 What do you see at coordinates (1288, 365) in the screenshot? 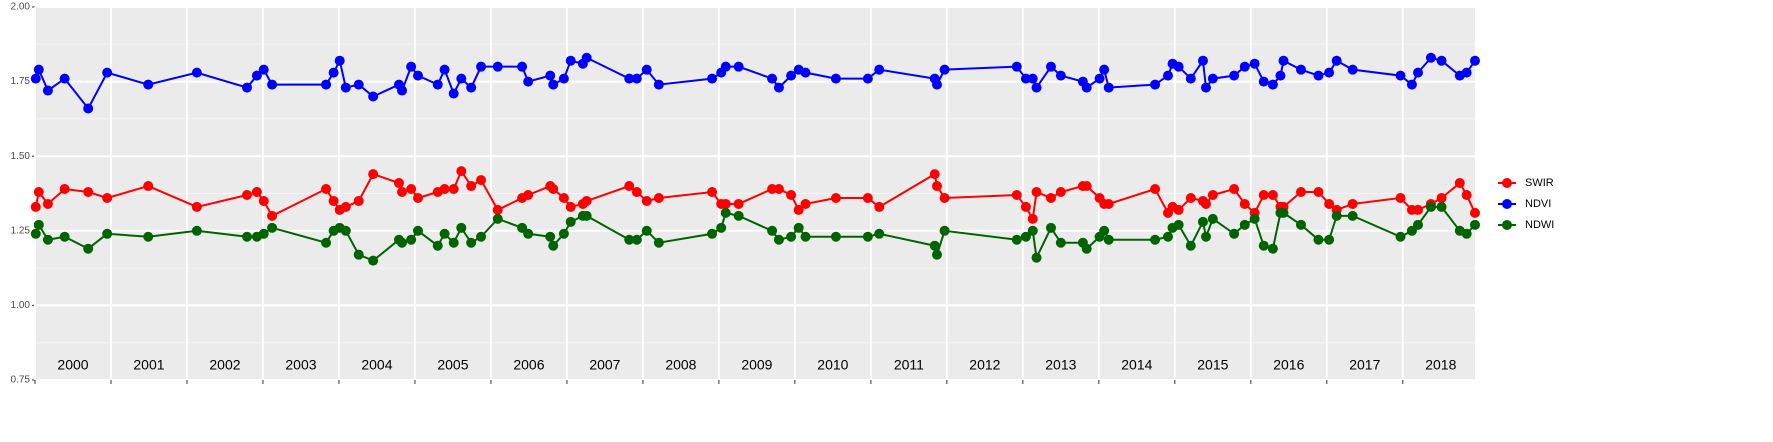
I see `year-label: 2016` at bounding box center [1288, 365].